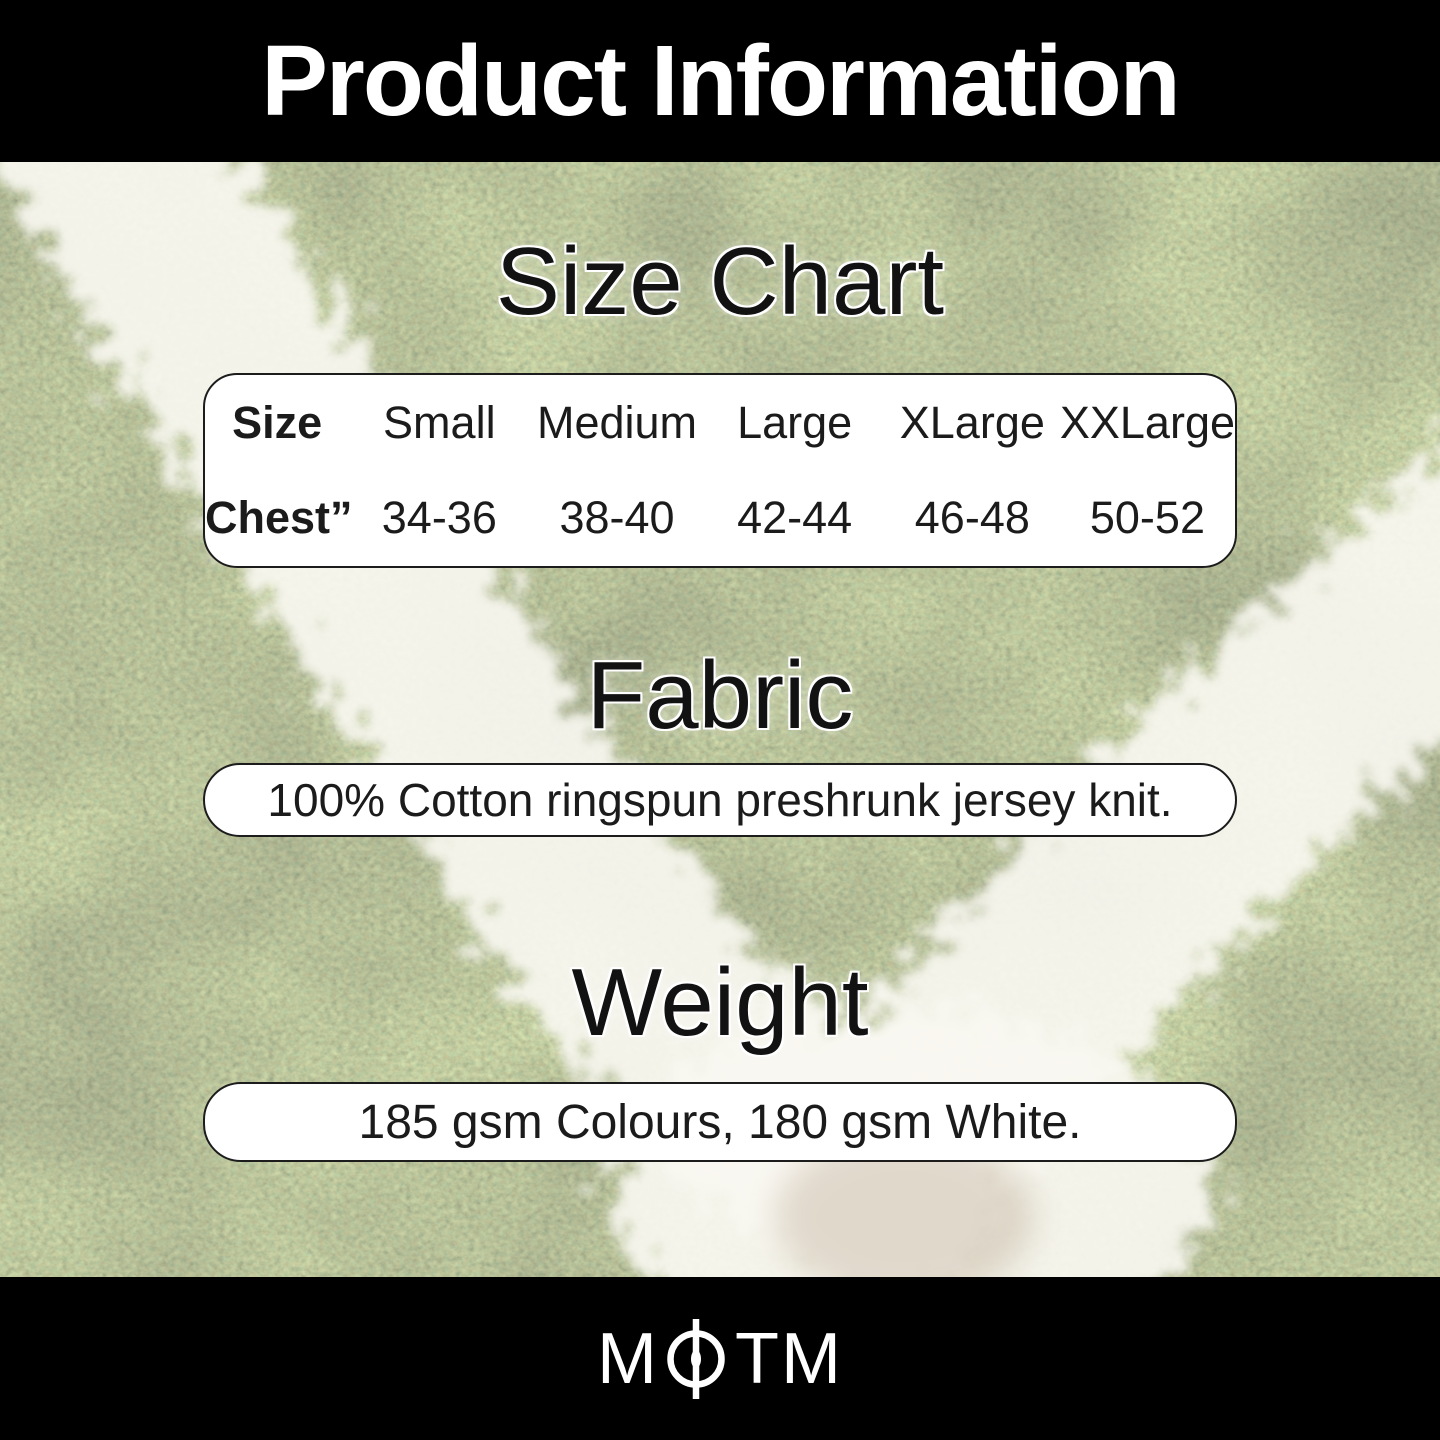  I want to click on chest-row-label: Chest”, so click(279, 518).